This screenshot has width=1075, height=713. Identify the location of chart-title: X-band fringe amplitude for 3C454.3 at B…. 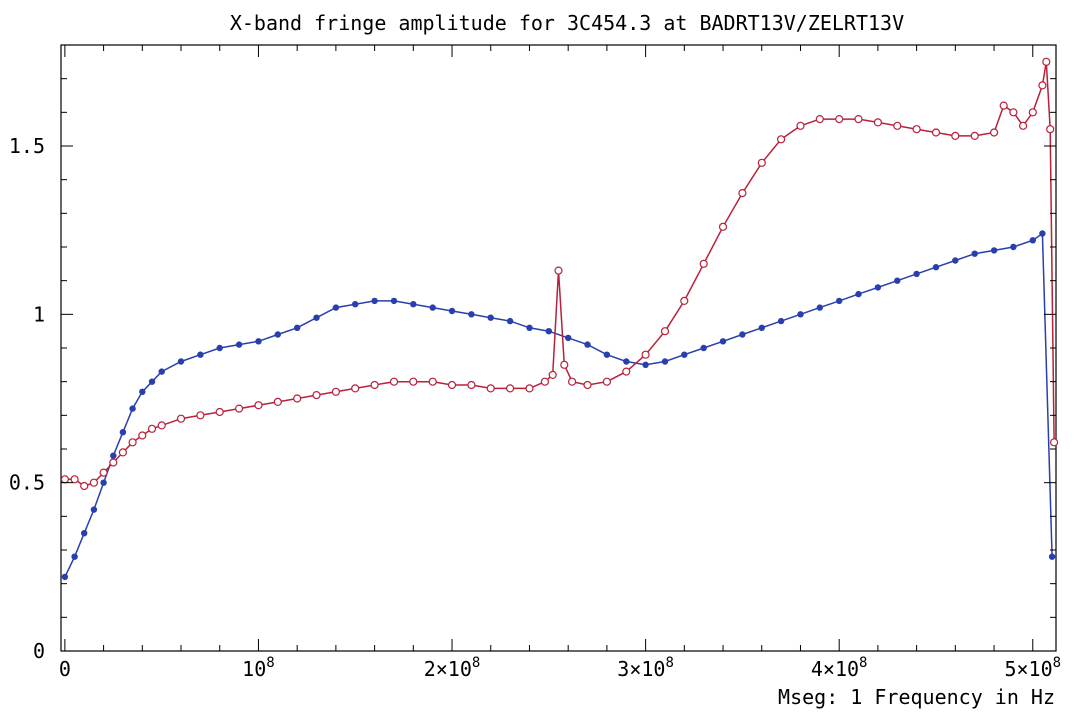
(567, 23).